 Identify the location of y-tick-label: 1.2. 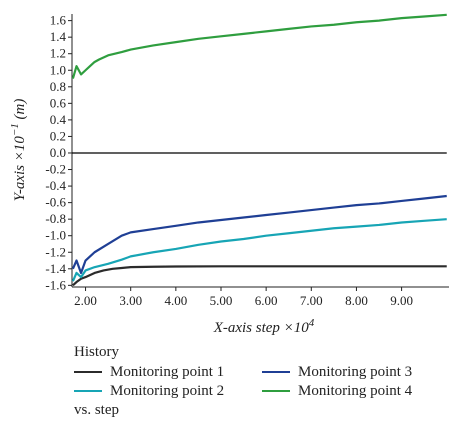
(58, 53).